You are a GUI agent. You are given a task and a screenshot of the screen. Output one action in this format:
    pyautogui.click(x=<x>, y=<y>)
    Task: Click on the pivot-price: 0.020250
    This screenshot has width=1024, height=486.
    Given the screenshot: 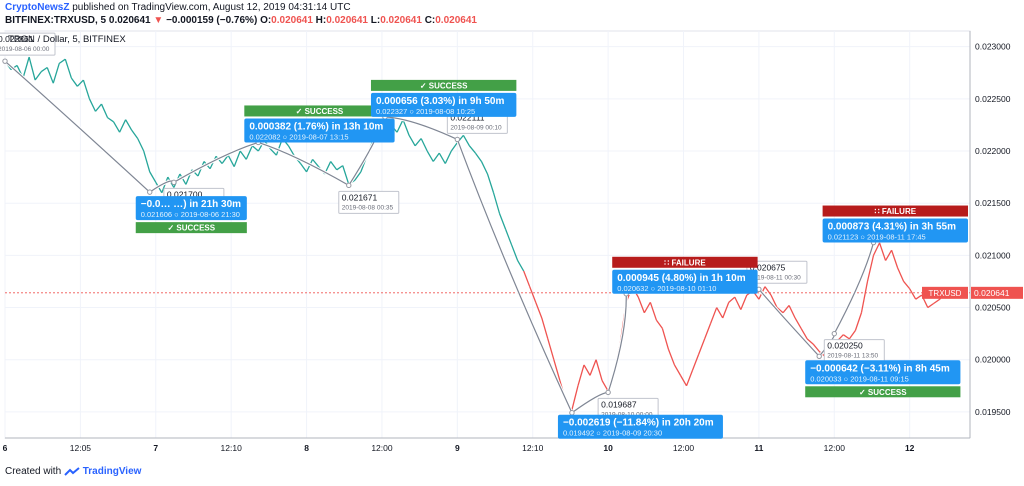 What is the action you would take?
    pyautogui.click(x=845, y=346)
    